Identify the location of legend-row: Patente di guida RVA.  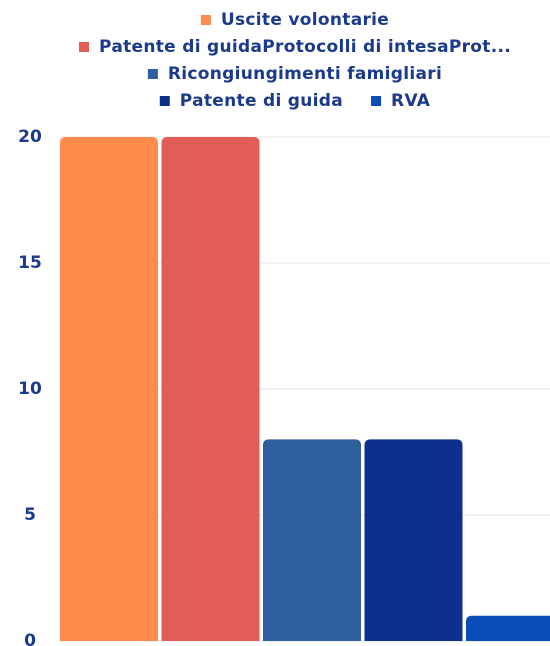
(295, 101).